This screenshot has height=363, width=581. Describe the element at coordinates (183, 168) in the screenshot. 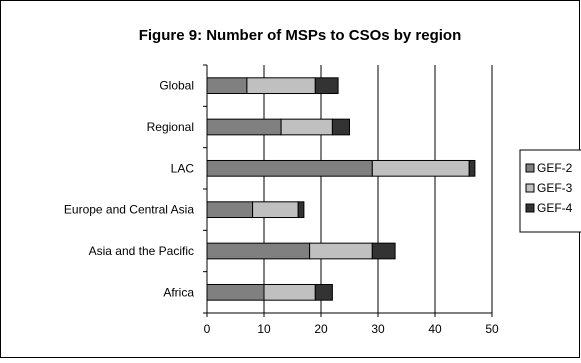

I see `y-category-label: LAC` at that location.